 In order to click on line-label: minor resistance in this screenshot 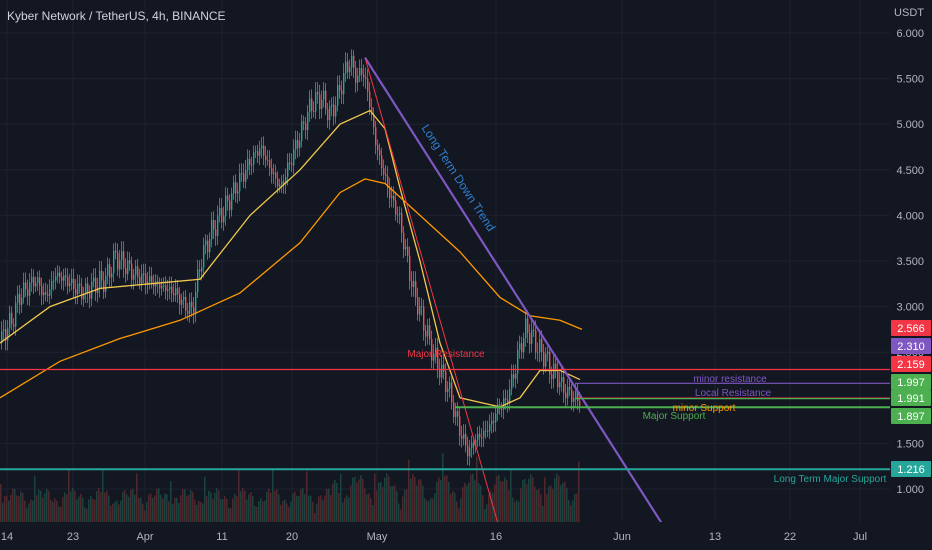, I will do `click(730, 379)`.